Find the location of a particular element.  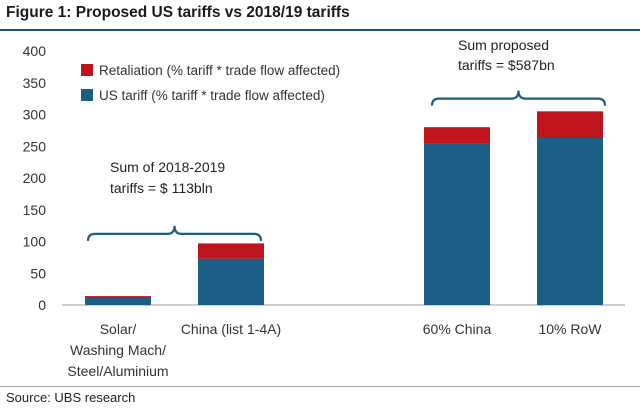

y-tick-label: 100 is located at coordinates (35, 242).